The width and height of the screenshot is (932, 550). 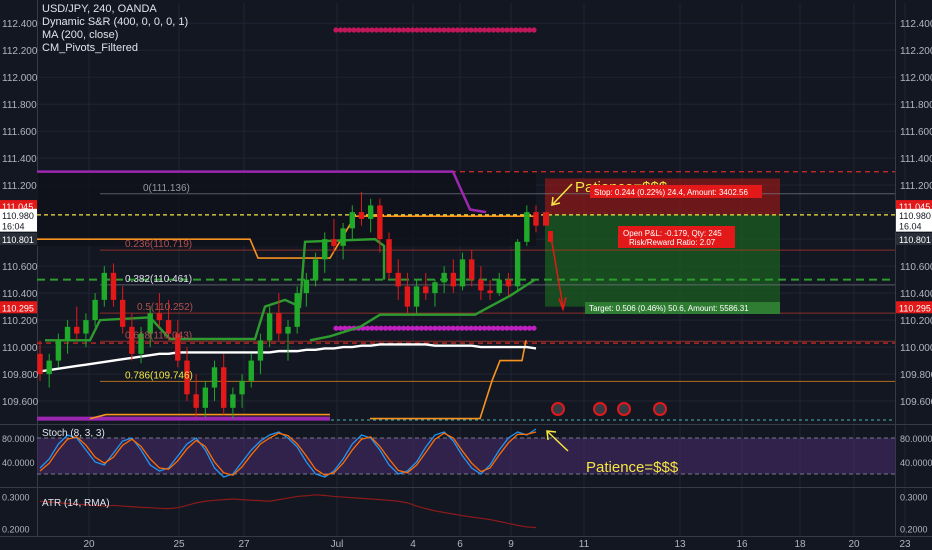 I want to click on atr-y-tick: 0.3000, so click(x=914, y=497).